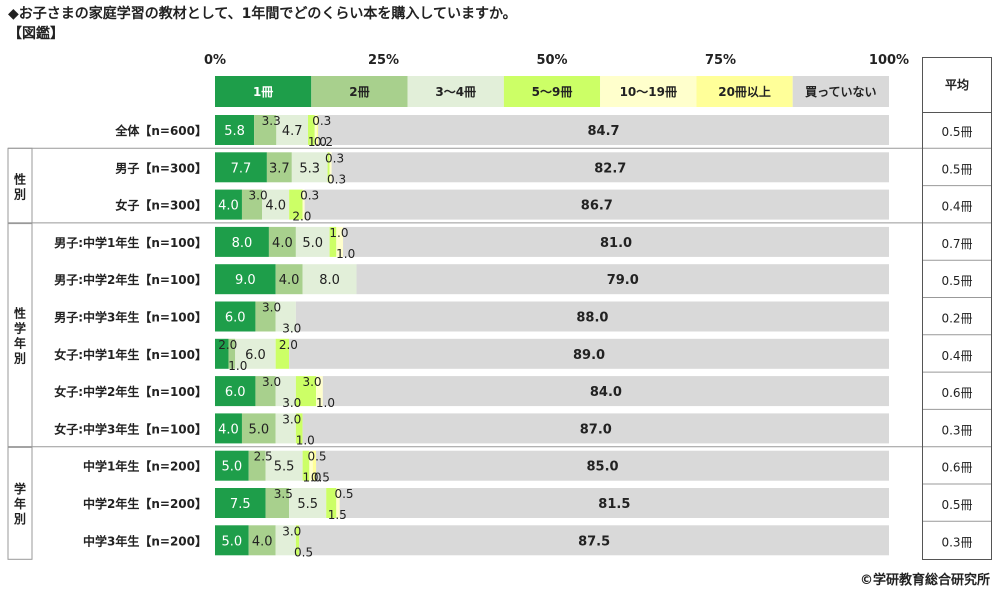 This screenshot has width=1000, height=595. What do you see at coordinates (20, 503) in the screenshot?
I see `group-label-box` at bounding box center [20, 503].